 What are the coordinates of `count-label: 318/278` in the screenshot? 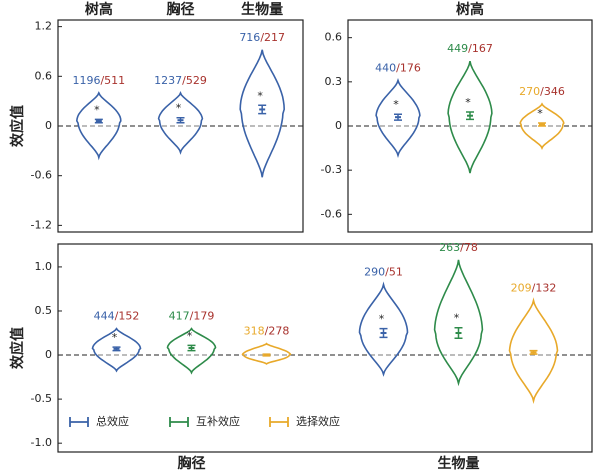 It's located at (267, 331).